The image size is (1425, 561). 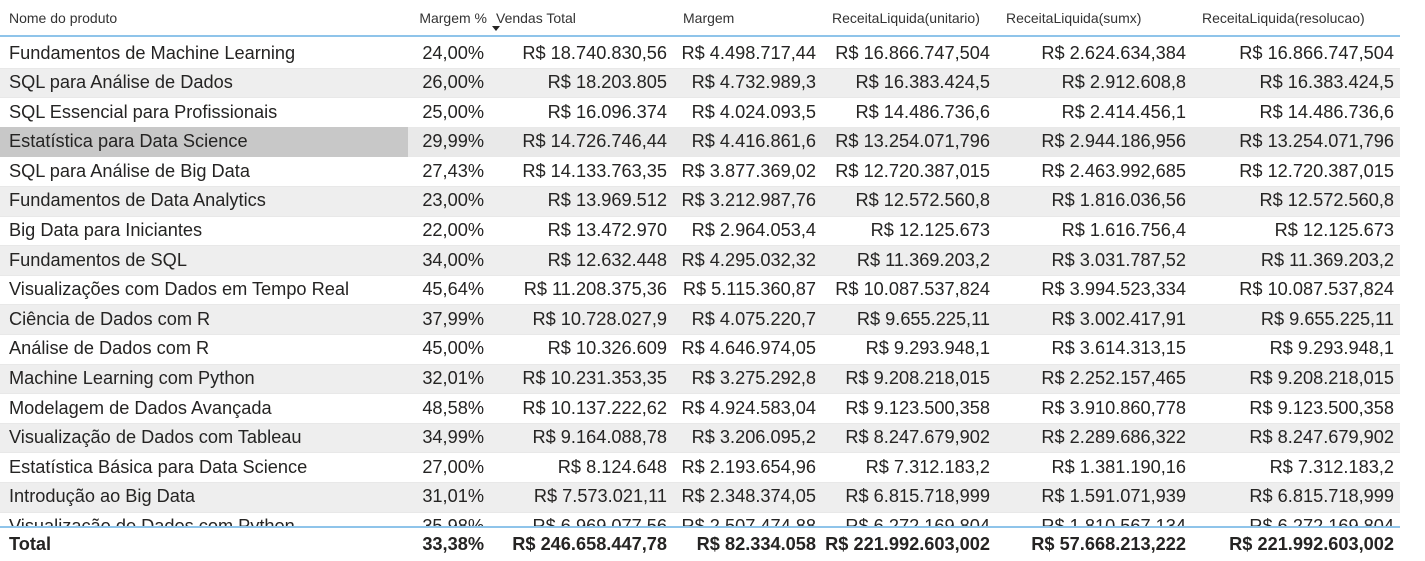 What do you see at coordinates (1113, 141) in the screenshot?
I see `cell-receitaliquida-sumx: R$ 2.944.186,956` at bounding box center [1113, 141].